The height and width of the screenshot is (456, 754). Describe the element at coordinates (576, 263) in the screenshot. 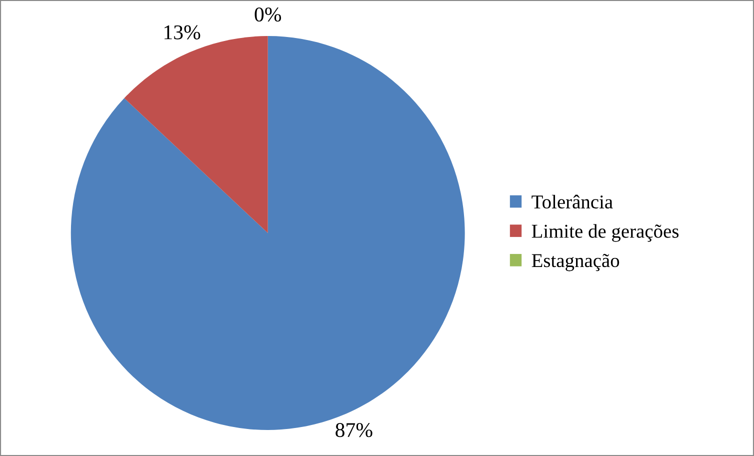

I see `legend-label: Estagnação` at that location.